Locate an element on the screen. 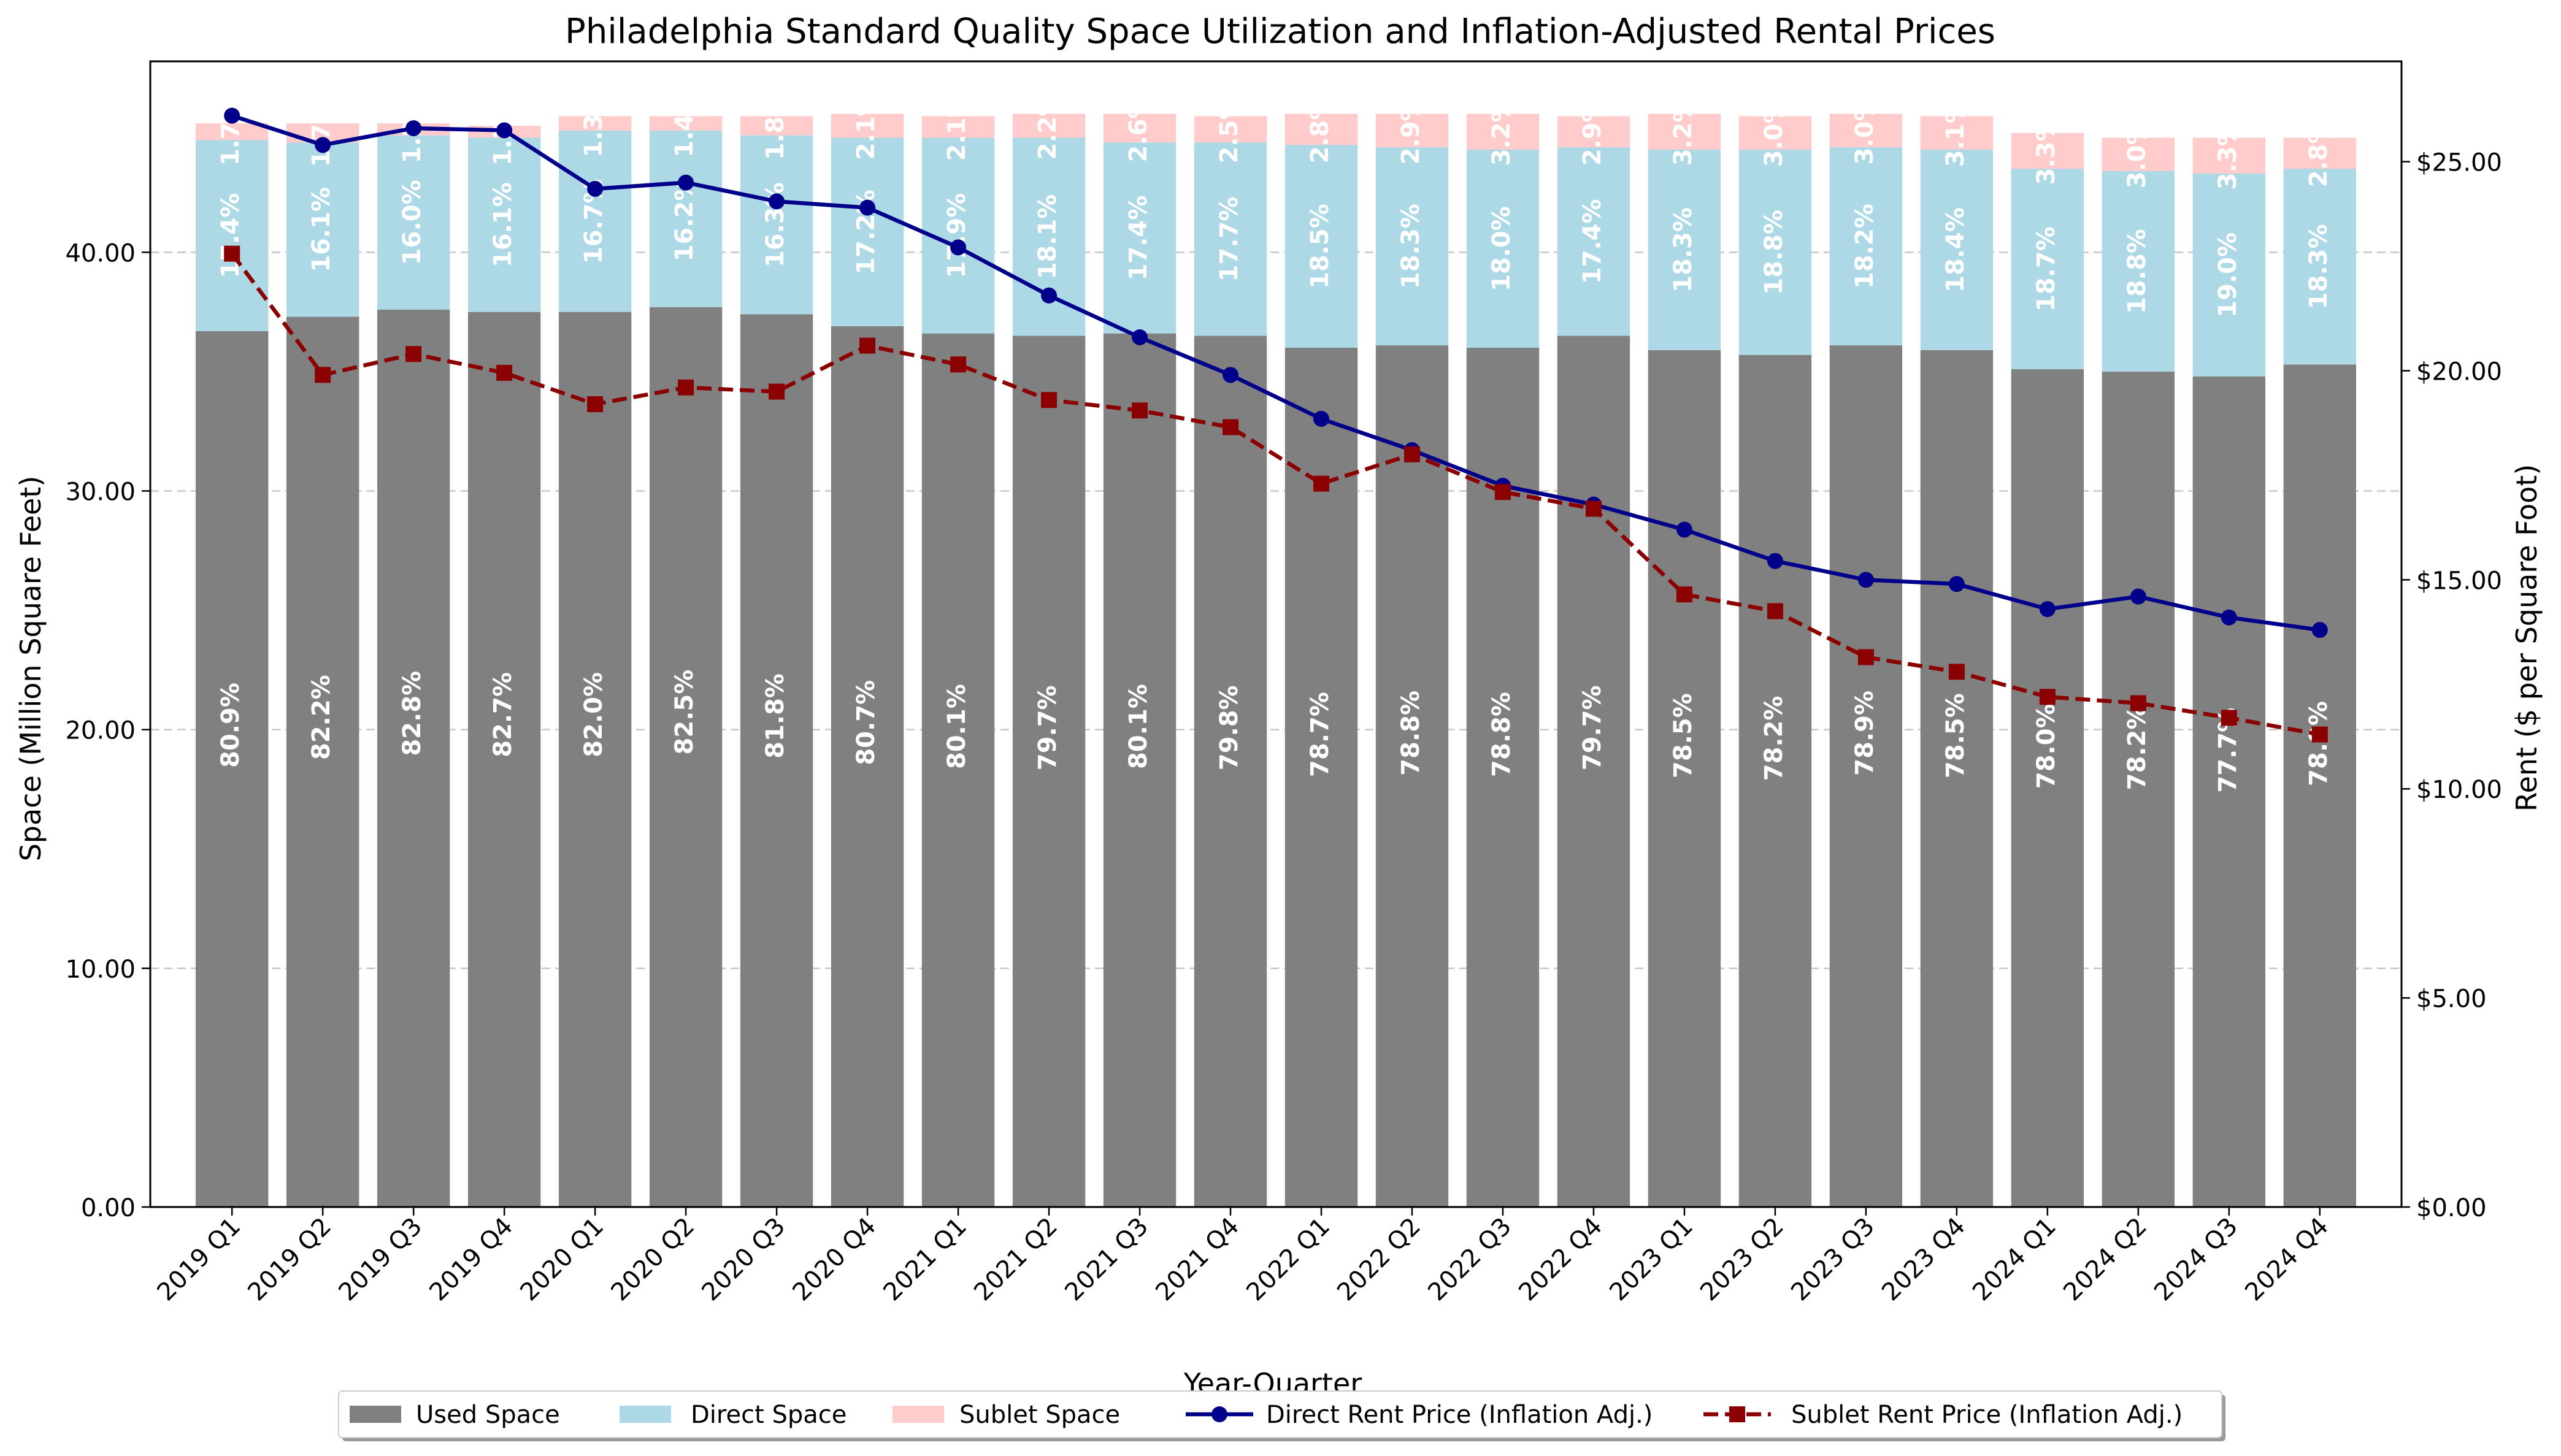 This screenshot has height=1456, width=2561. bar-data-label: 78.9% is located at coordinates (1865, 733).